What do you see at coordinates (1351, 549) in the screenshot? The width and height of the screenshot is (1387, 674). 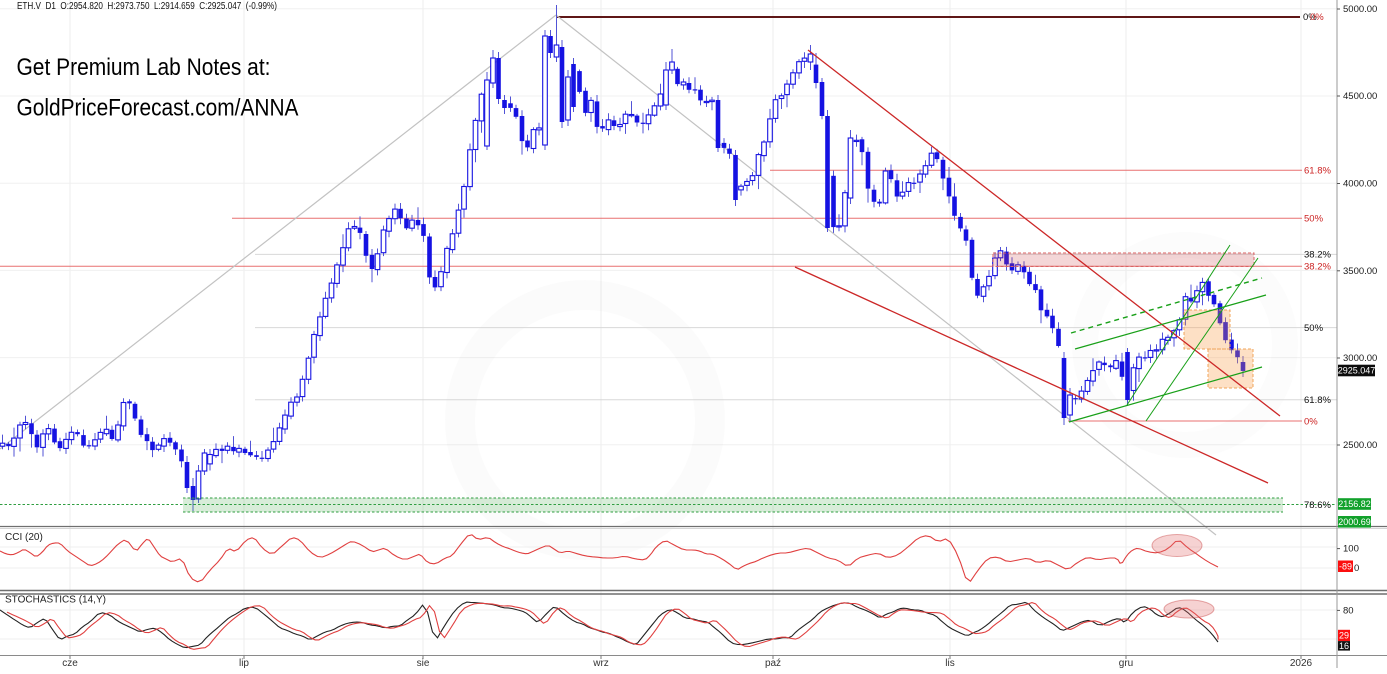 I see `svg-text: 100` at bounding box center [1351, 549].